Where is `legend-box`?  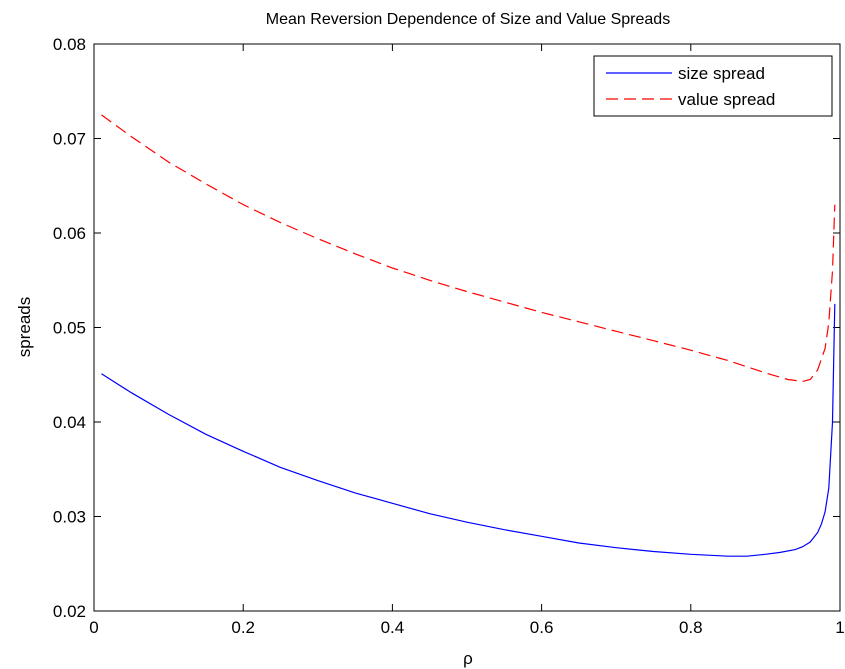
legend-box is located at coordinates (713, 86).